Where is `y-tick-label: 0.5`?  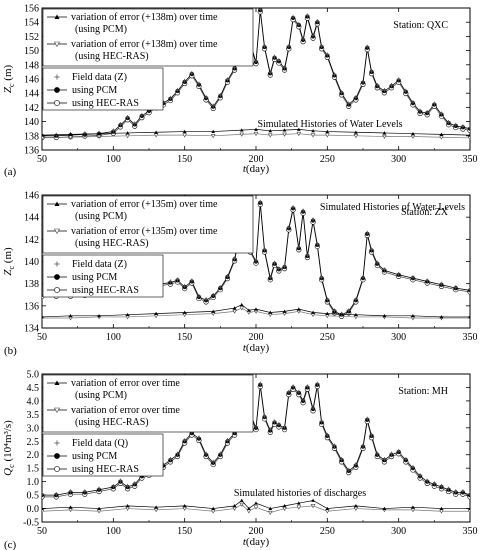 y-tick-label: 0.5 is located at coordinates (33, 496).